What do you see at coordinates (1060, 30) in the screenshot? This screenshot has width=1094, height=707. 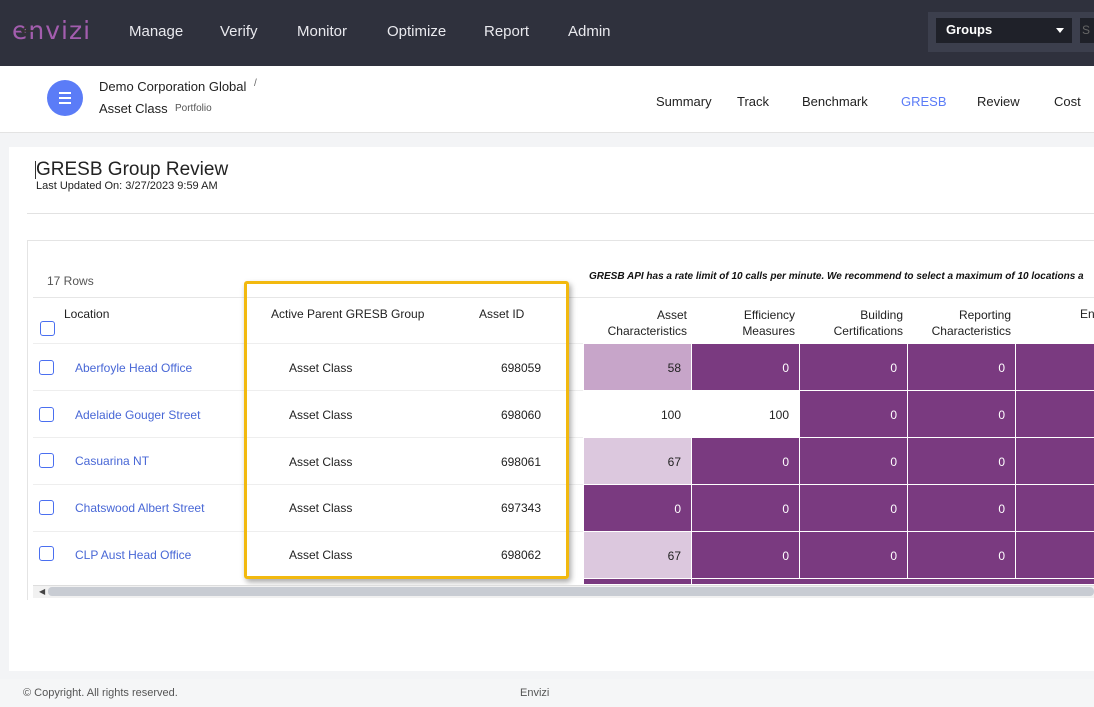 I see `chevron-down-icon` at bounding box center [1060, 30].